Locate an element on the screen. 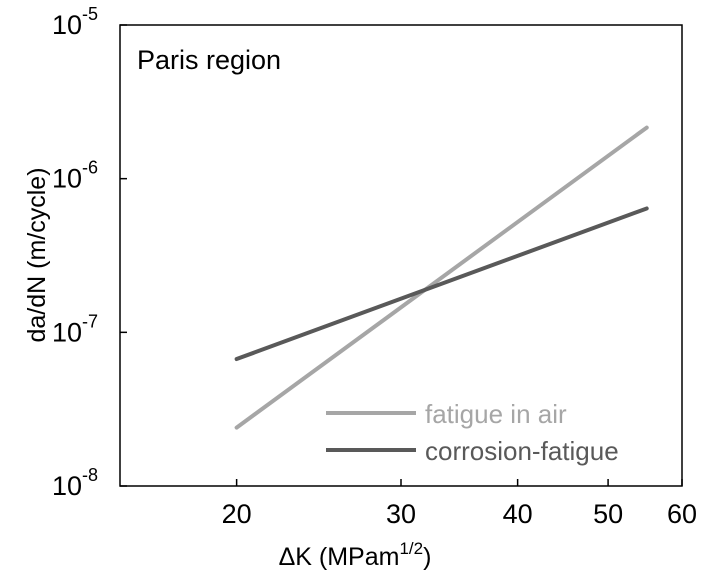 Image resolution: width=704 pixels, height=580 pixels. legend-label-fatigue-in-air: fatigue in air is located at coordinates (496, 414).